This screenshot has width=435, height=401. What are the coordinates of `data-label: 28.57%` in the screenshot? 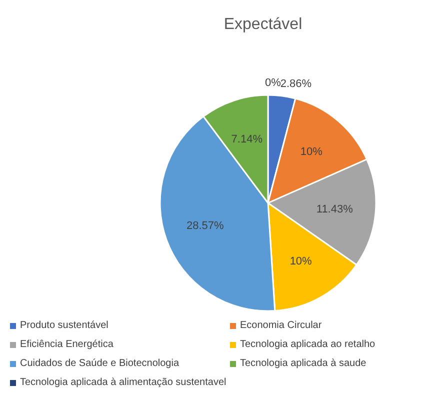 It's located at (205, 226).